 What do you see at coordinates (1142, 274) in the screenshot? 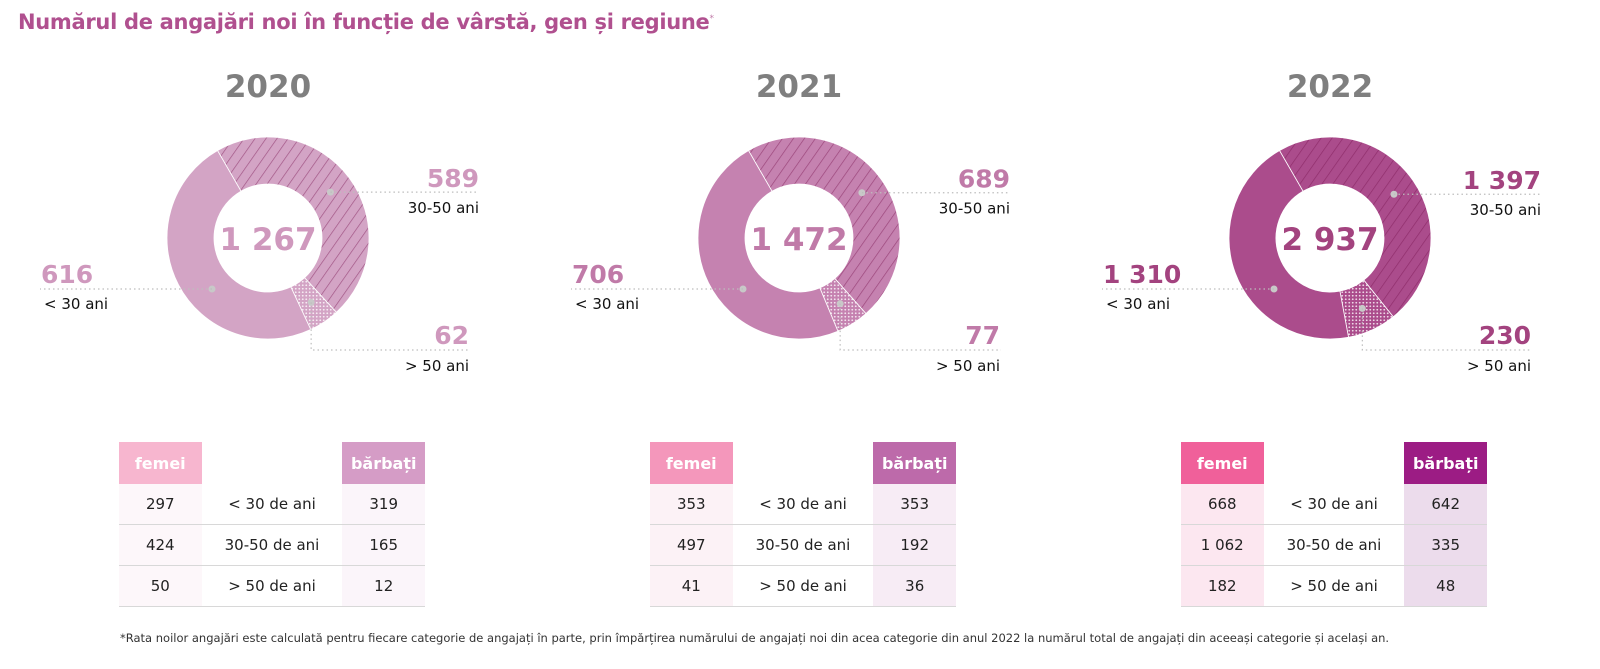
I see `value-label: 1 310` at bounding box center [1142, 274].